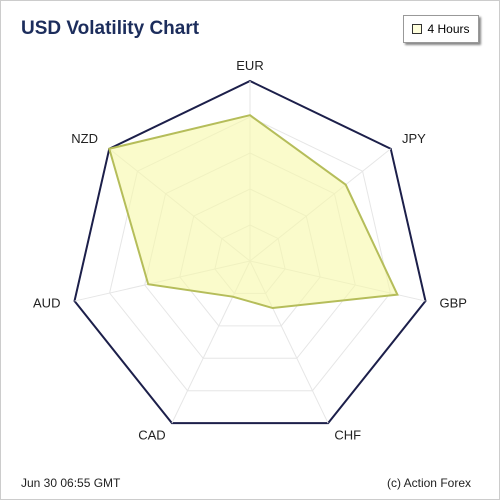 The image size is (500, 500). Describe the element at coordinates (110, 28) in the screenshot. I see `chart-title: USD Volatility Chart` at that location.